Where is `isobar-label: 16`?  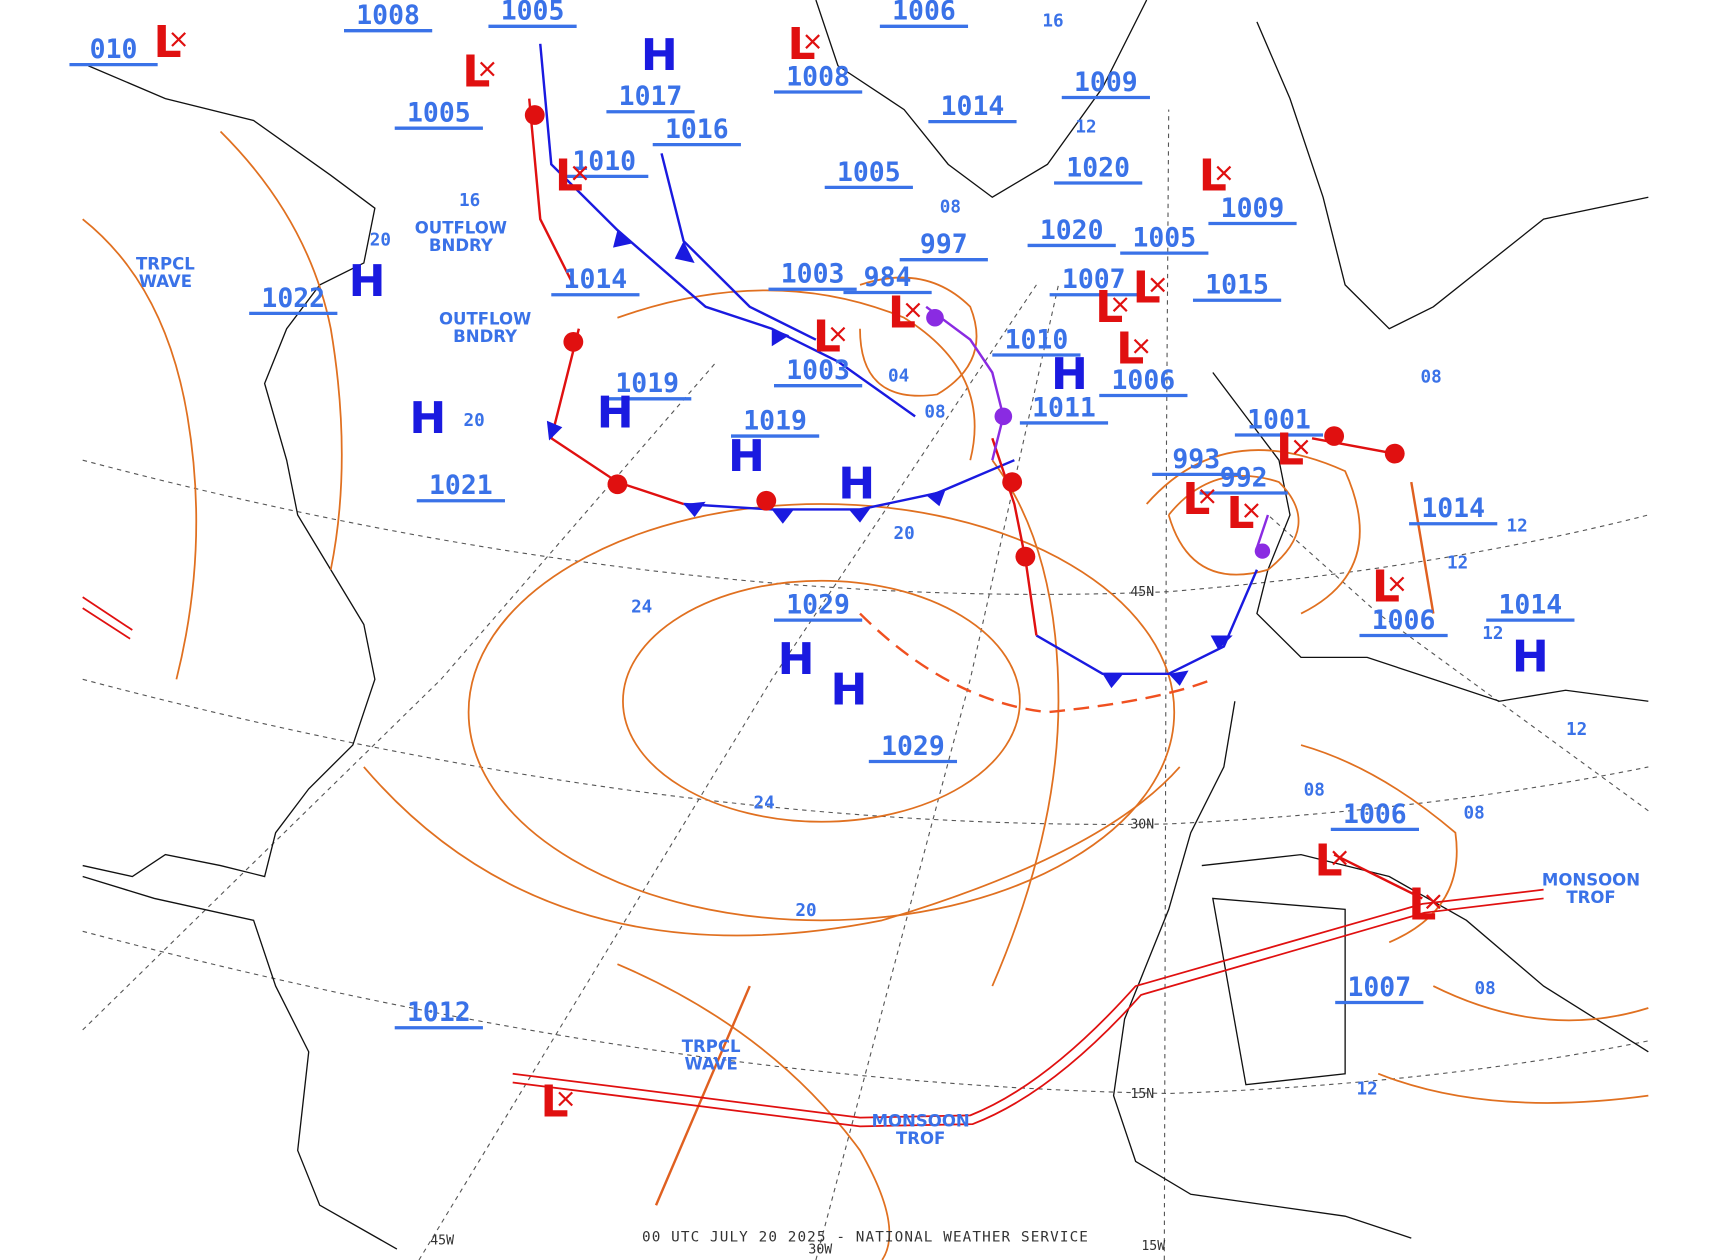
isobar-label: 16 is located at coordinates (469, 201).